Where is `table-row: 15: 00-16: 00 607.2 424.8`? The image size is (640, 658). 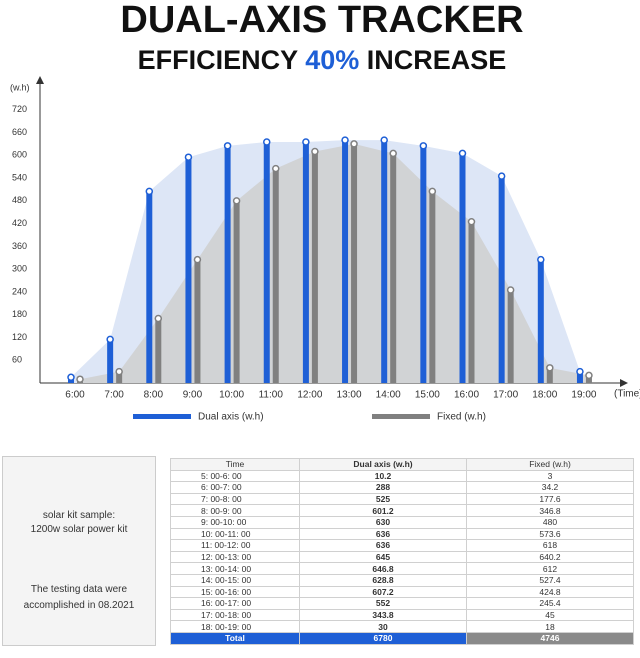 table-row: 15: 00-16: 00 607.2 424.8 is located at coordinates (402, 592).